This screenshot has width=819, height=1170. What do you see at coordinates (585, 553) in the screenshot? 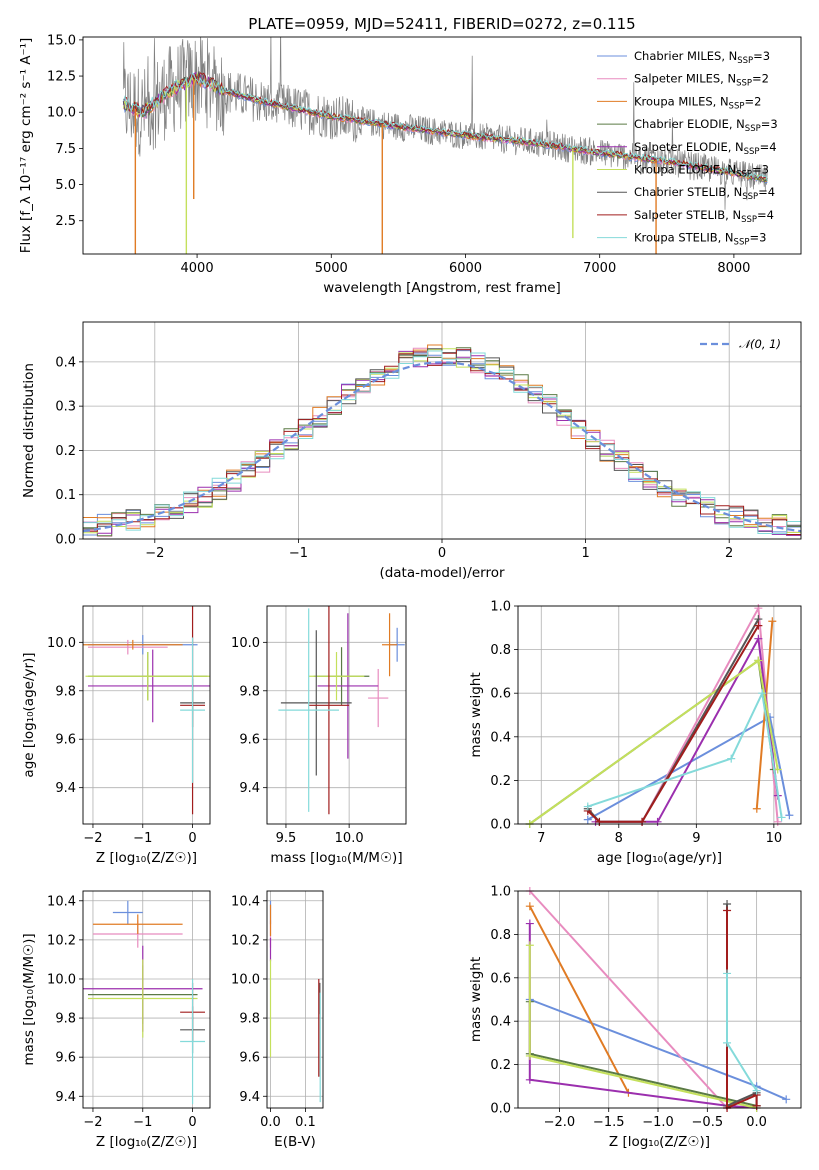
I see `residuals-xtick-label: 1` at bounding box center [585, 553].